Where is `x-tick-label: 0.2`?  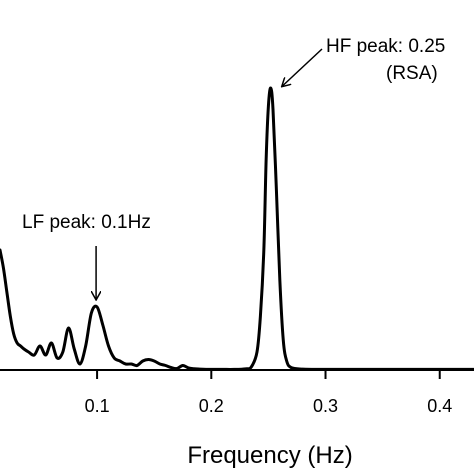
x-tick-label: 0.2 is located at coordinates (211, 406).